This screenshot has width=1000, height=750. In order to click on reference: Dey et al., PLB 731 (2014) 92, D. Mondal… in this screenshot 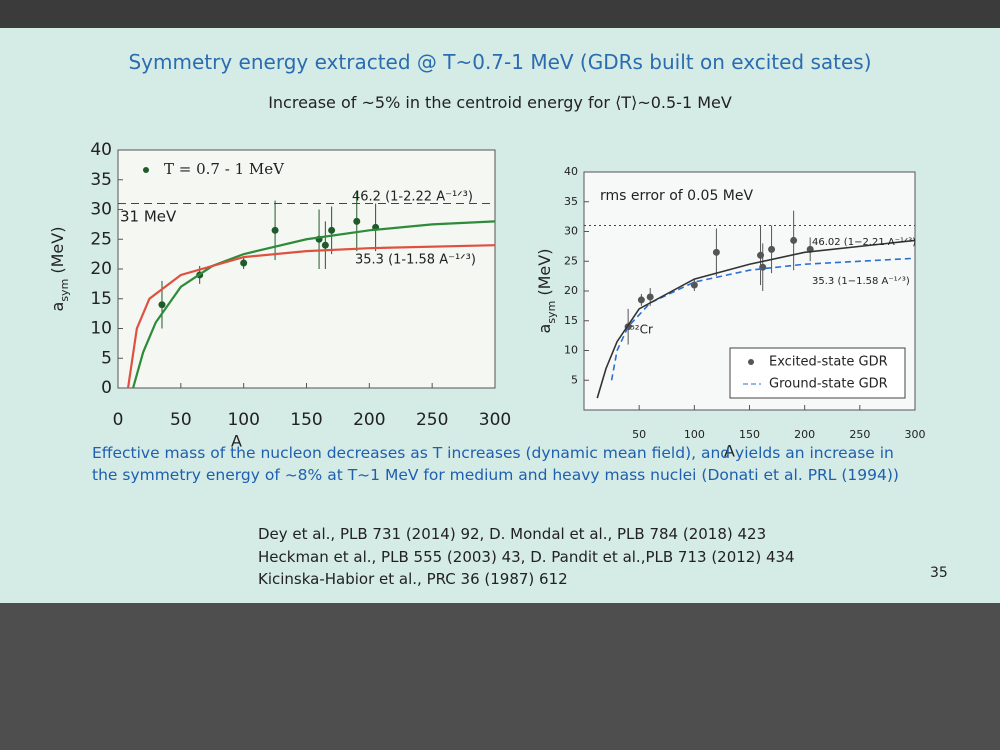, I will do `click(512, 534)`.